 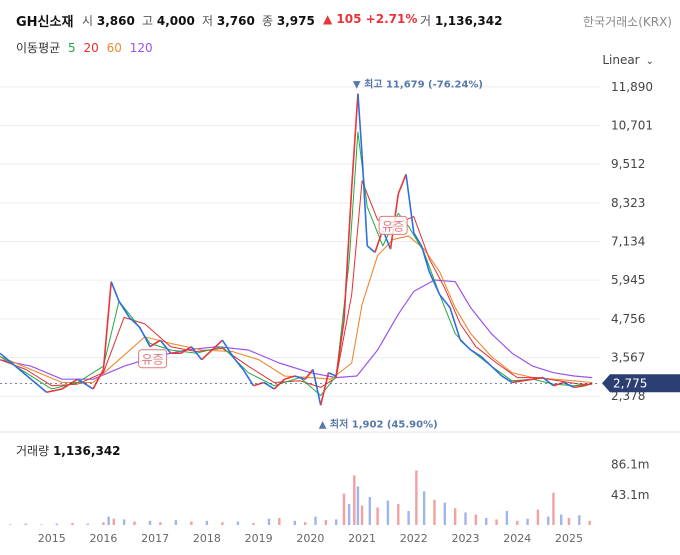 What do you see at coordinates (114, 48) in the screenshot?
I see `ma-60: 60` at bounding box center [114, 48].